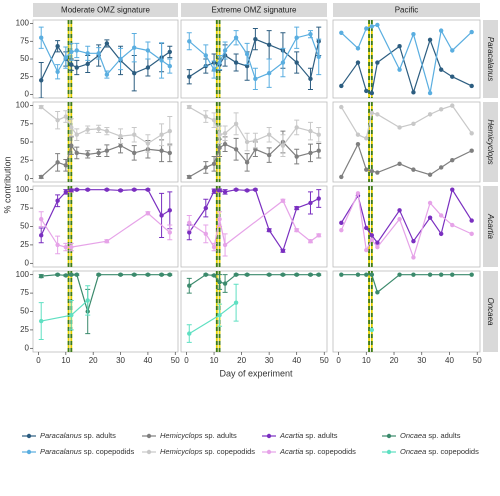 The image size is (500, 496). What do you see at coordinates (87, 451) in the screenshot?
I see `legend-label: Paracalanus sp. copepodids` at bounding box center [87, 451].